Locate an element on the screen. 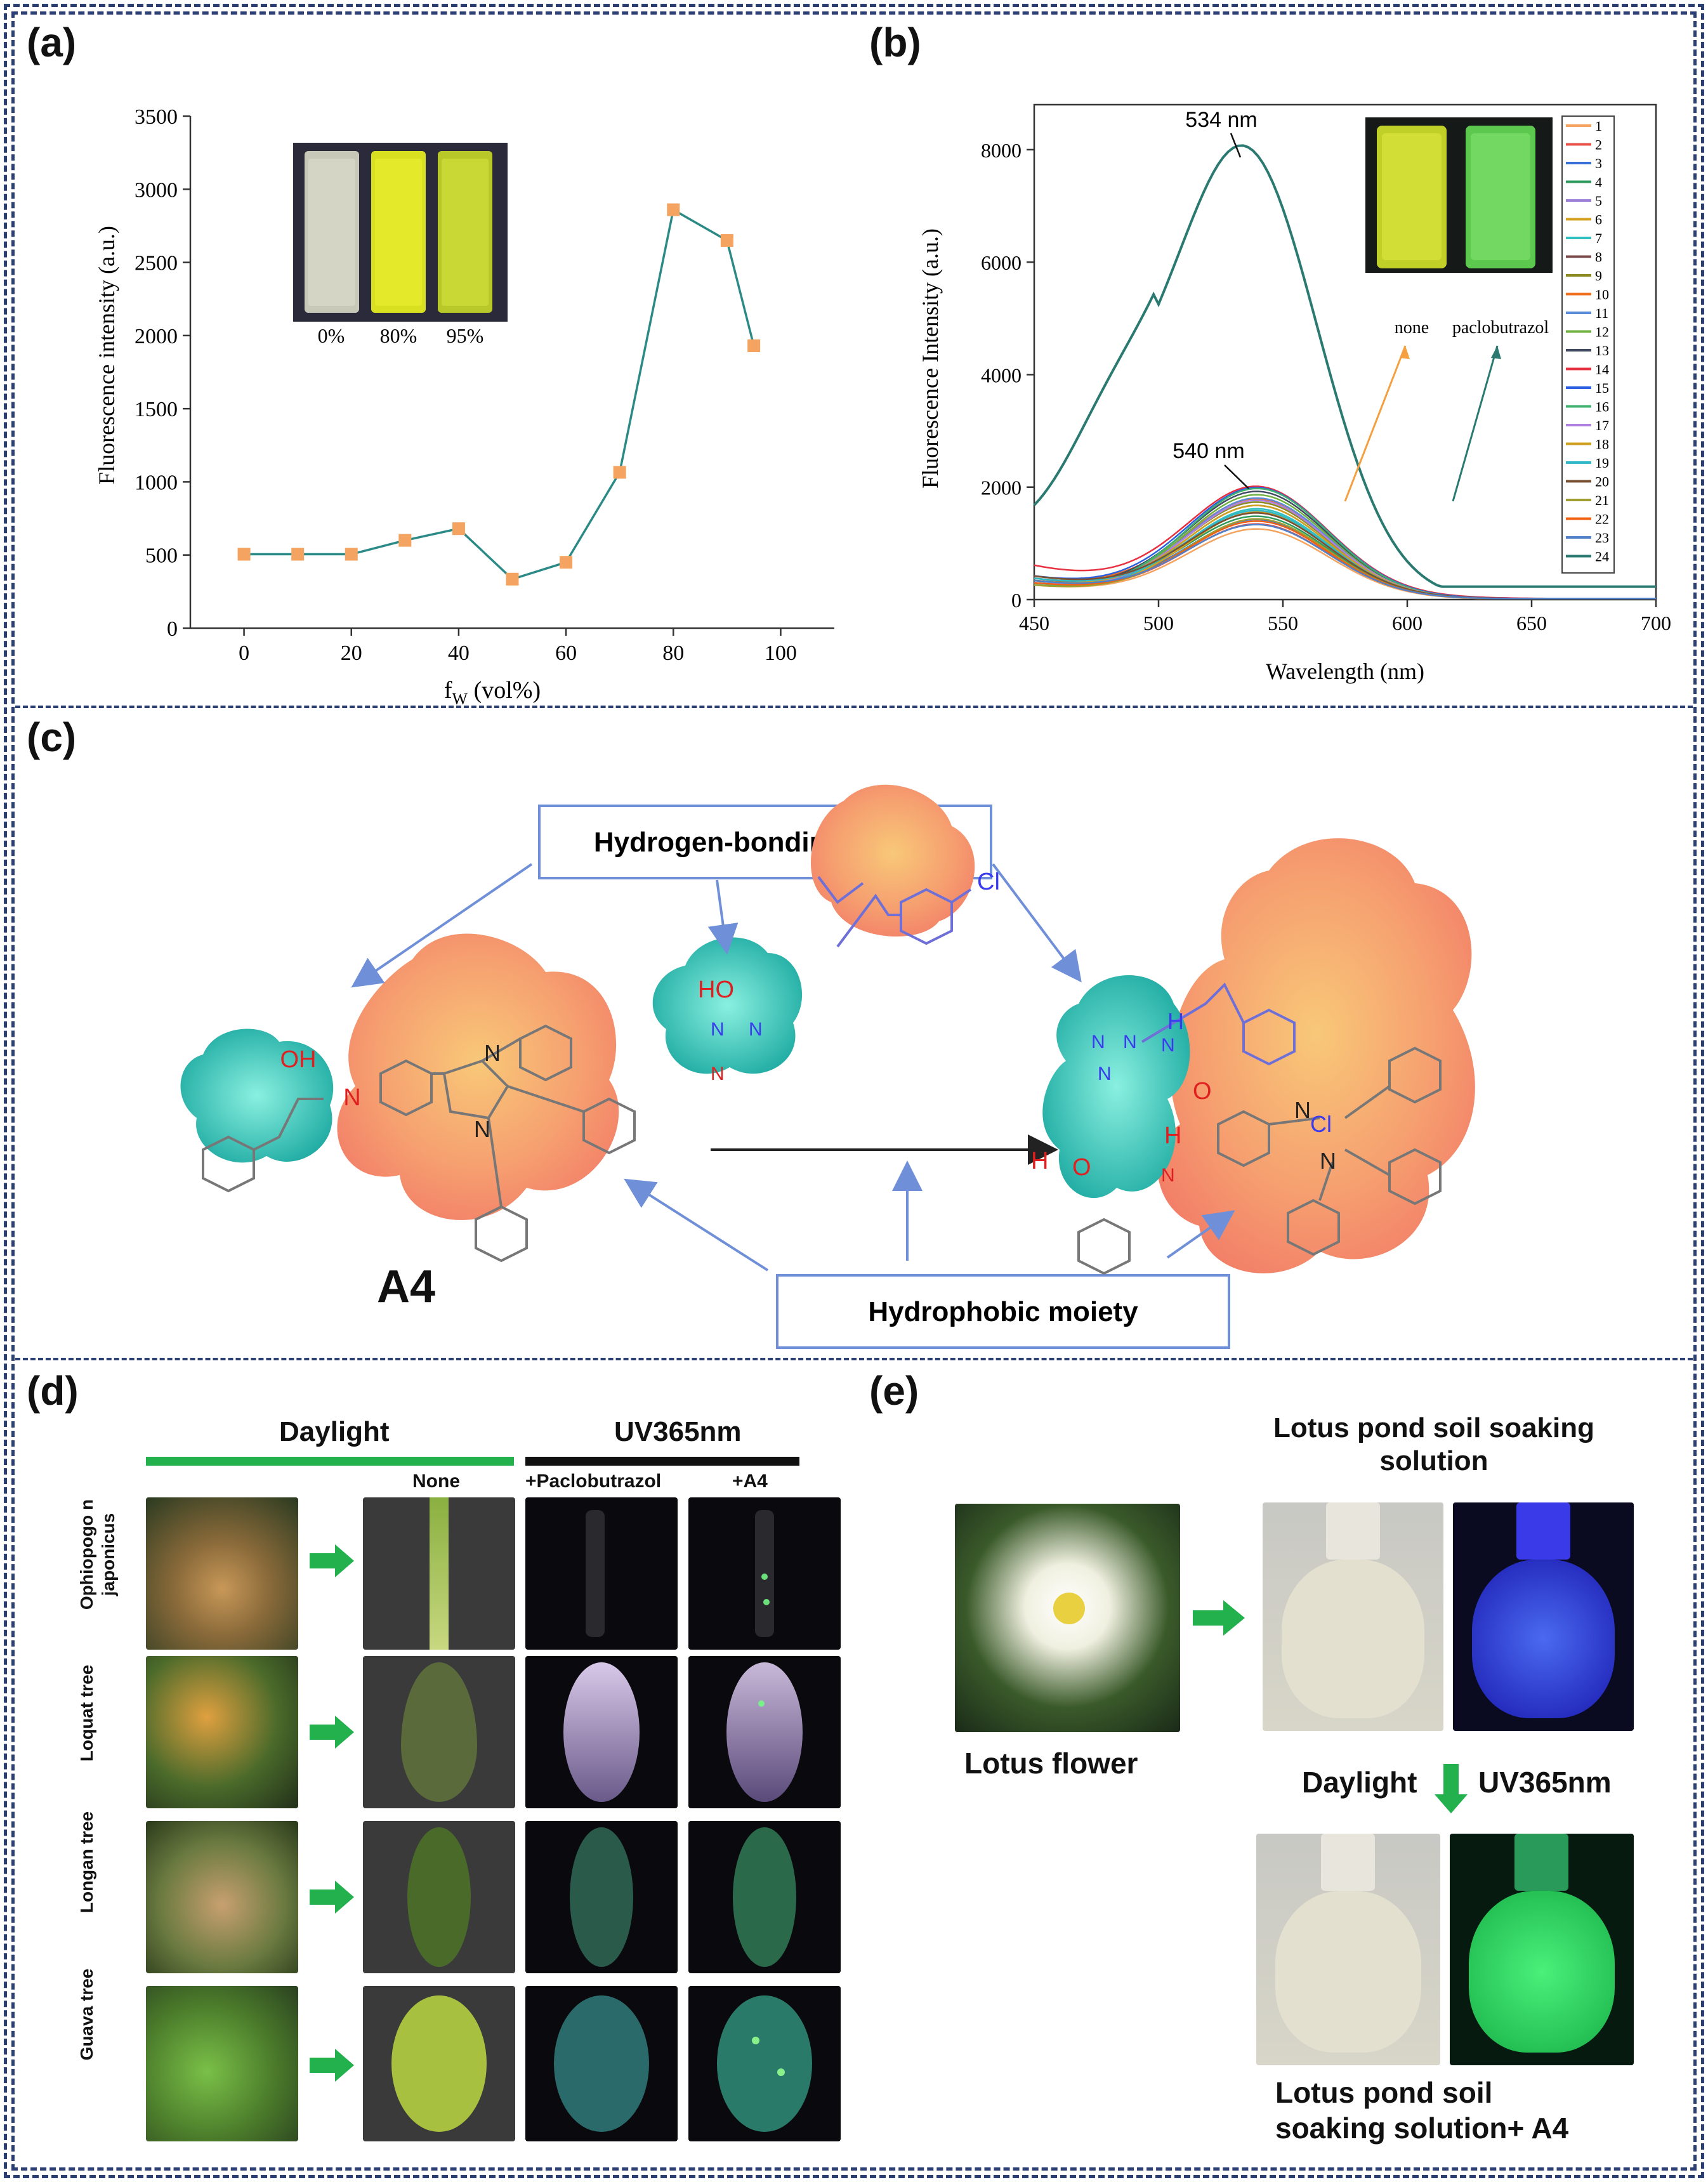 Image resolution: width=1708 pixels, height=2182 pixels. chart-a-xtick-label: 20 is located at coordinates (351, 653).